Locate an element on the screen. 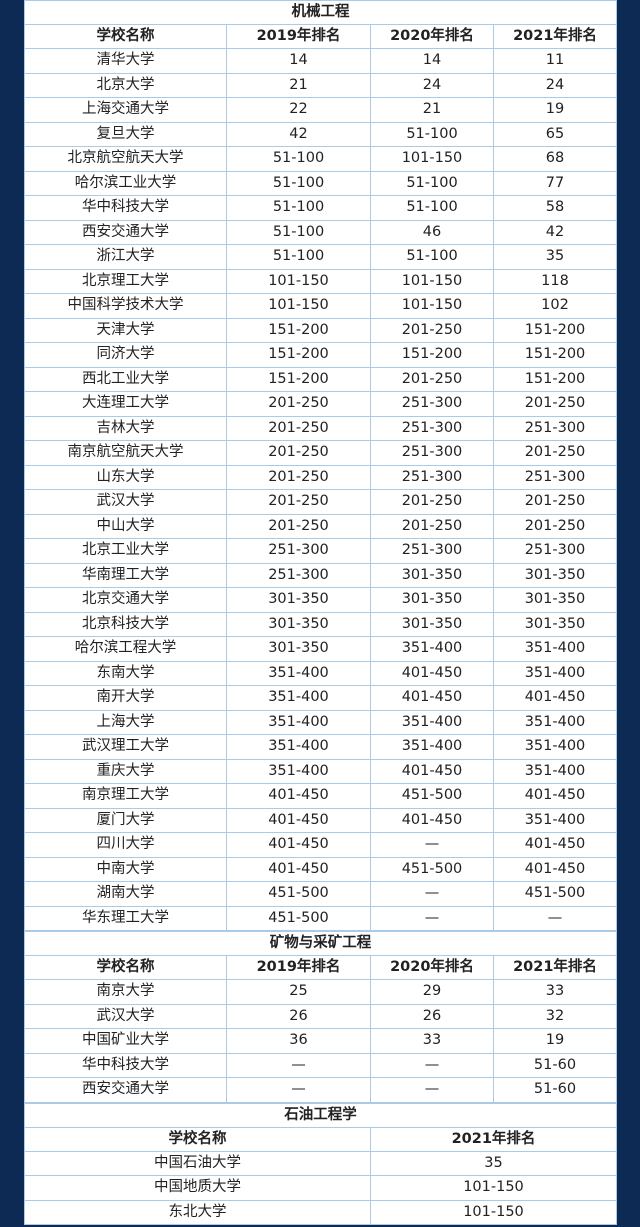  column-header: 学校名称 is located at coordinates (125, 36).